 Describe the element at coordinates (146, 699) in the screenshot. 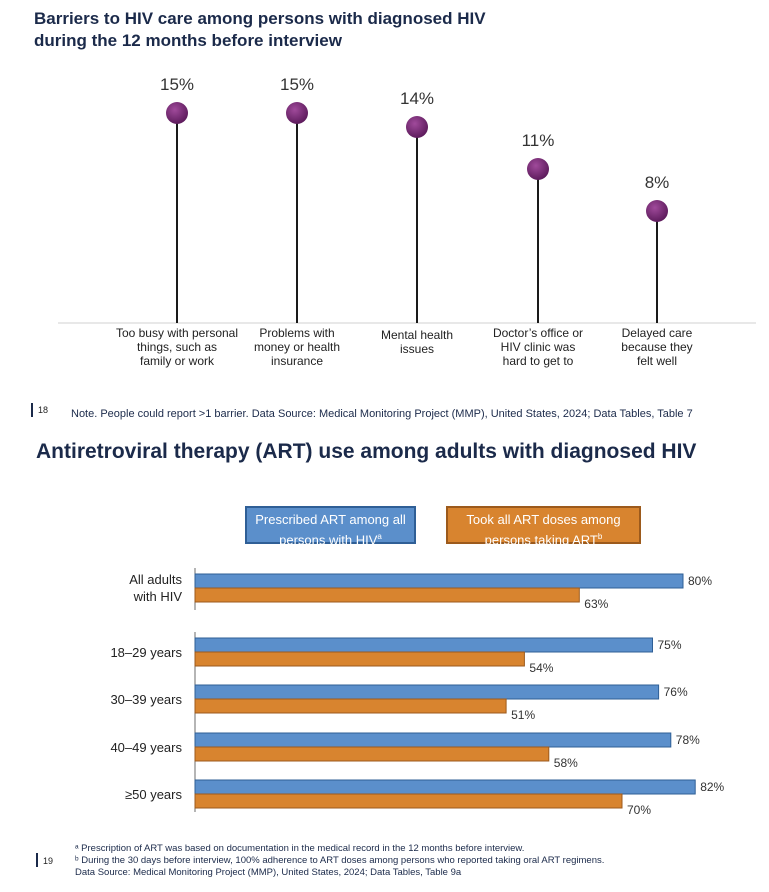

I see `bar-category-label: 30–39 years` at that location.